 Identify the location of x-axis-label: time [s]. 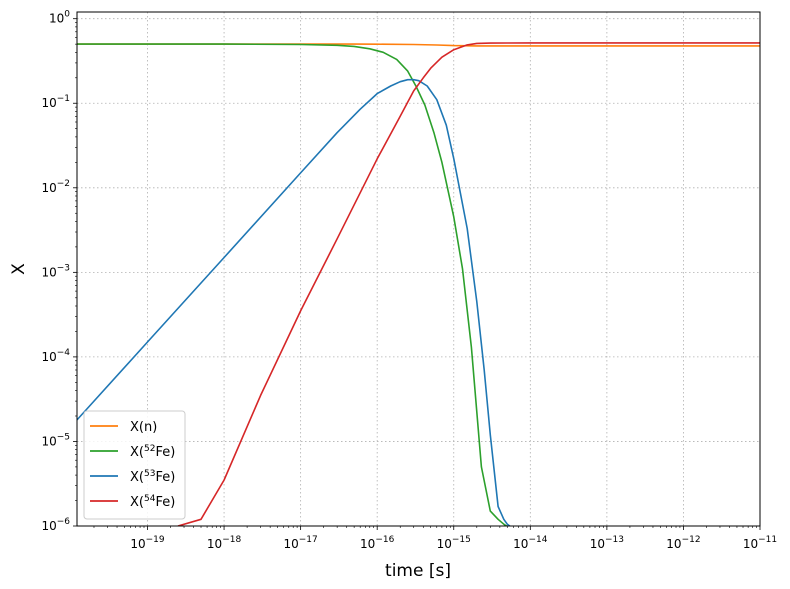
(418, 571).